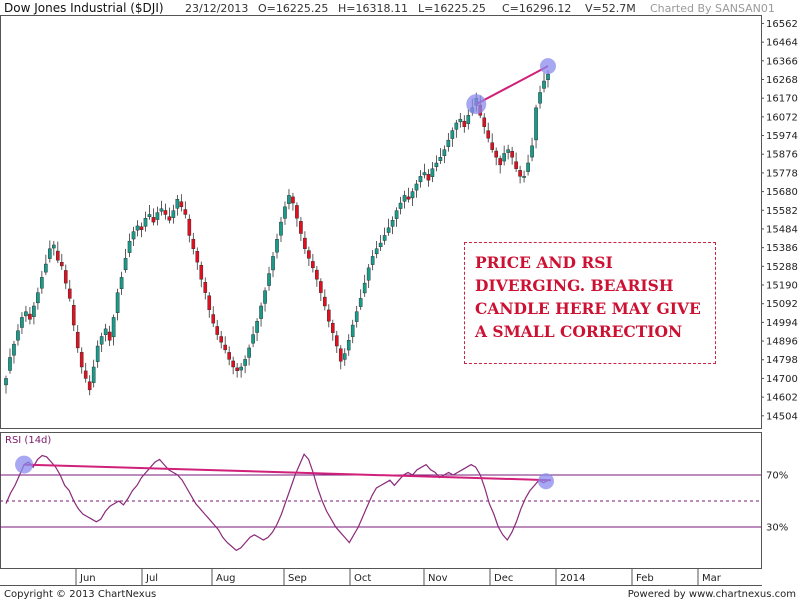  I want to click on rsi-trendline, so click(288, 472).